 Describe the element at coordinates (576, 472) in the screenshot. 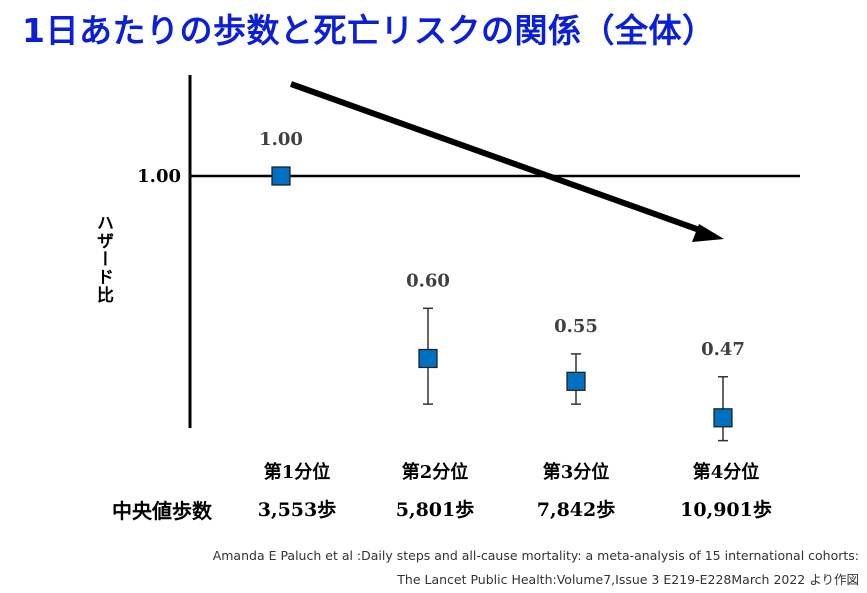

I see `category-label-3: 第3分位` at that location.